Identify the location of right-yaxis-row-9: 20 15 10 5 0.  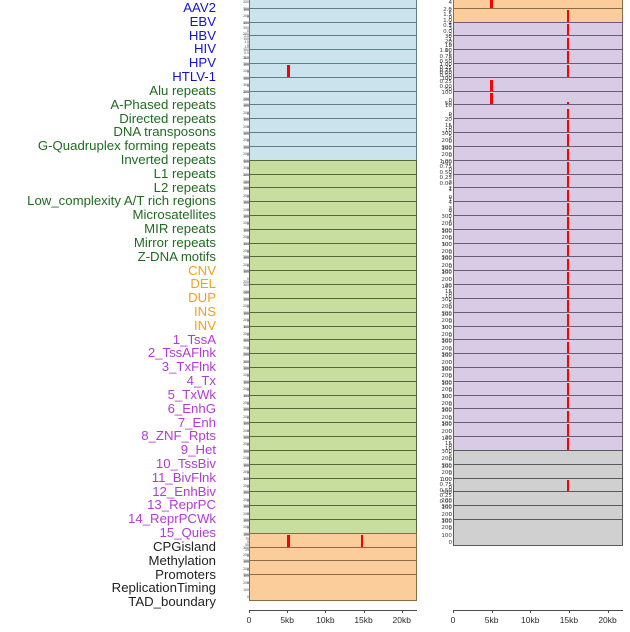
(443, 131).